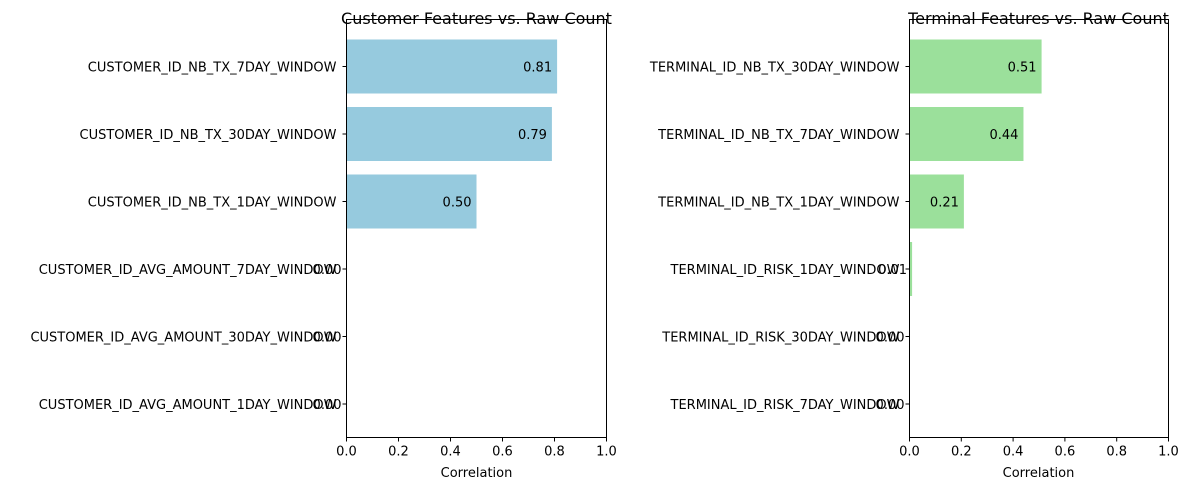 This screenshot has width=1189, height=490. What do you see at coordinates (1022, 68) in the screenshot?
I see `data-label: 0.51` at bounding box center [1022, 68].